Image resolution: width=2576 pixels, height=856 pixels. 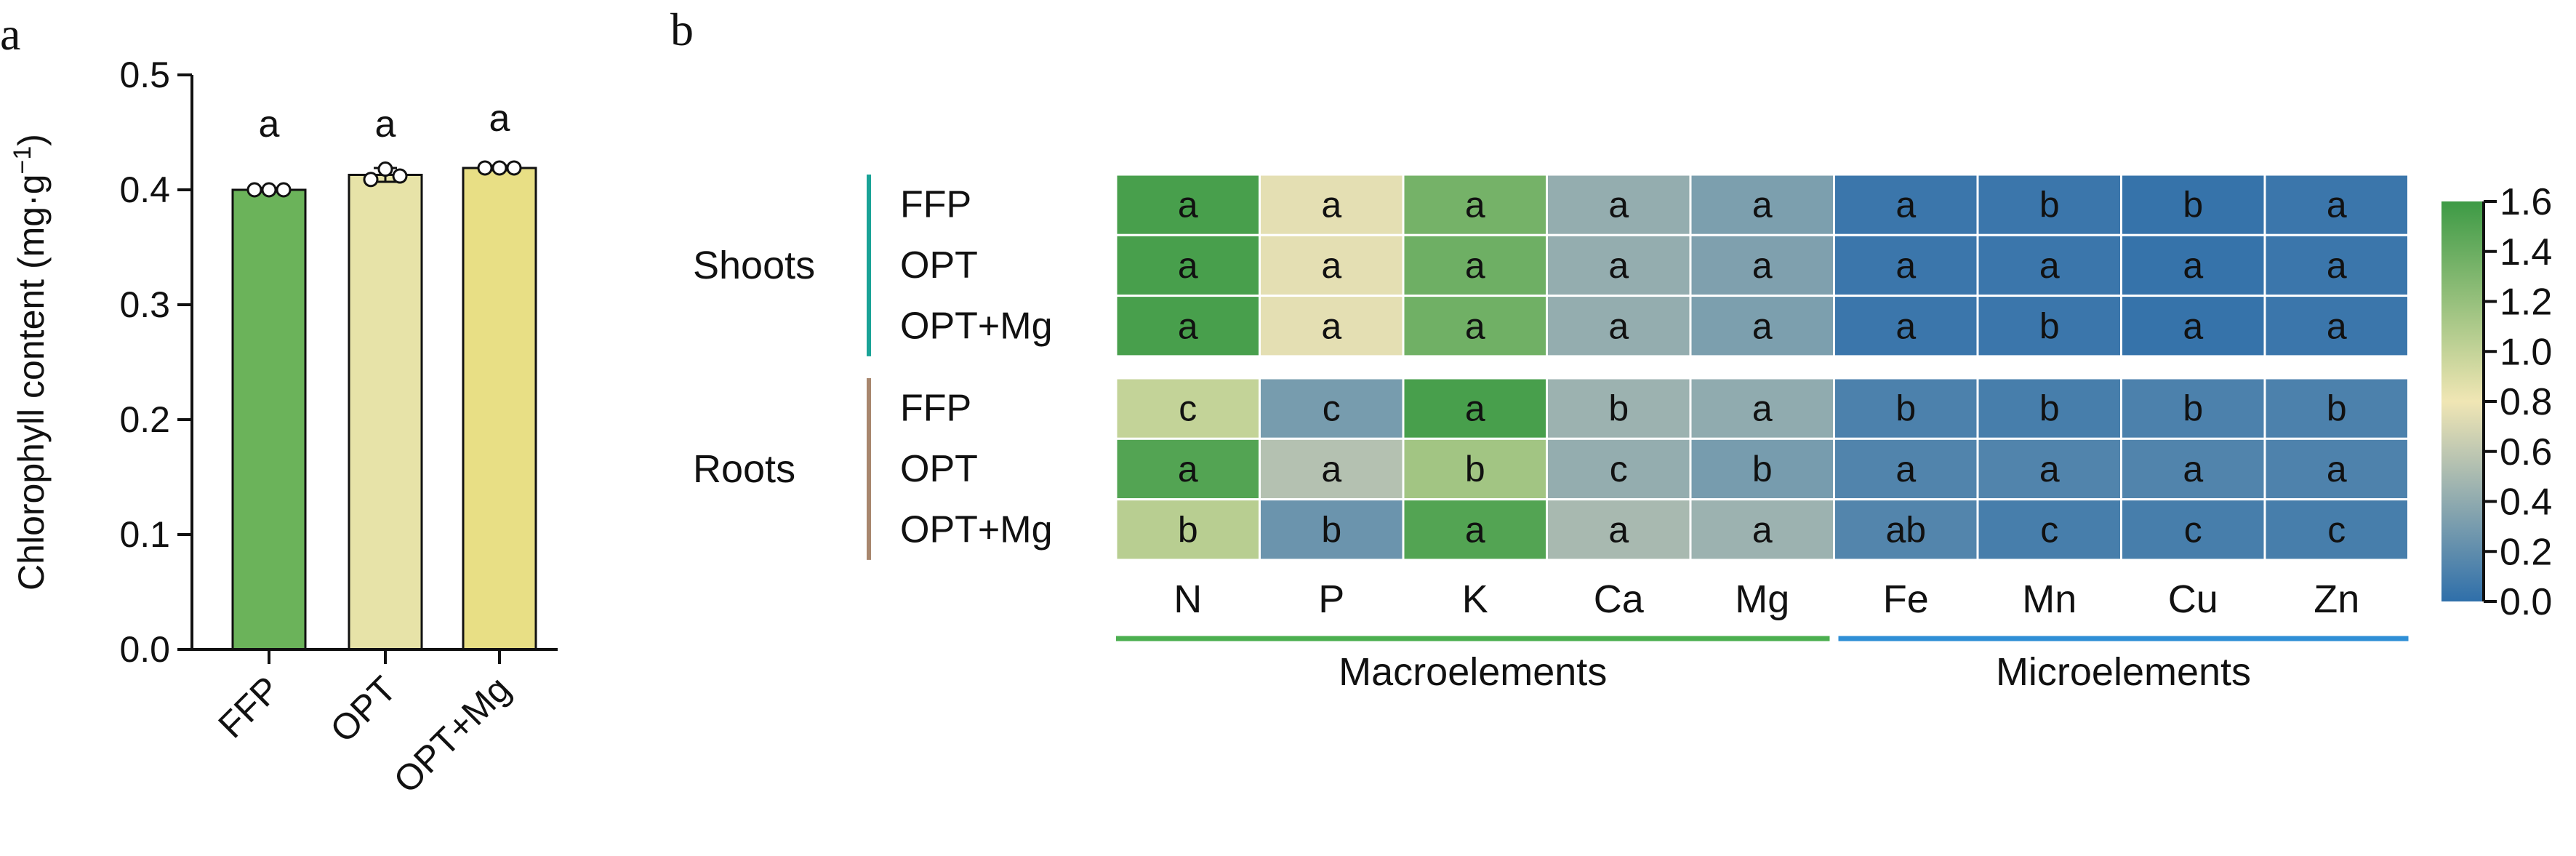 I want to click on heatmap-column-label: K, so click(x=1475, y=599).